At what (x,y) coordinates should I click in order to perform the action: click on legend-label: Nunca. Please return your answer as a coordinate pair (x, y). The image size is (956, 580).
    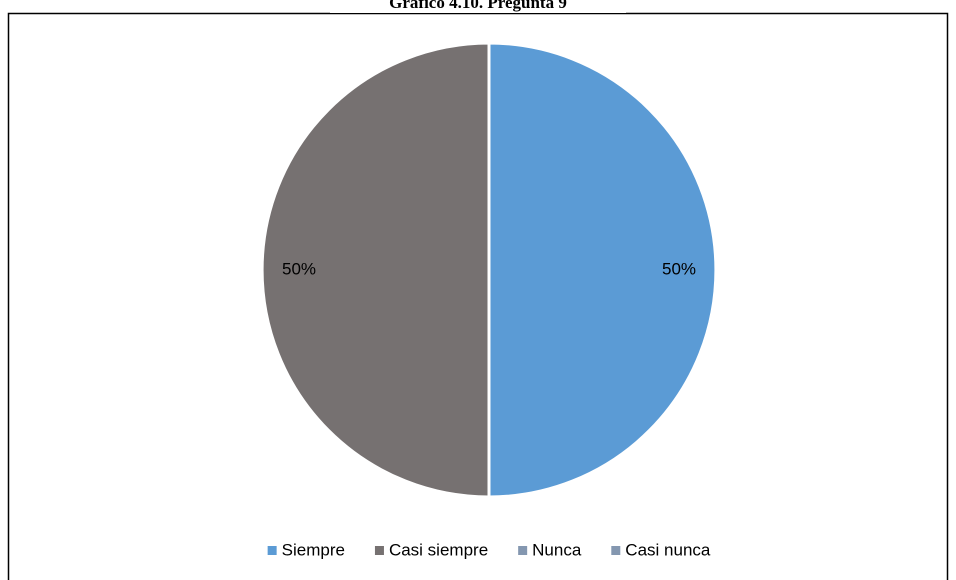
    Looking at the image, I should click on (557, 549).